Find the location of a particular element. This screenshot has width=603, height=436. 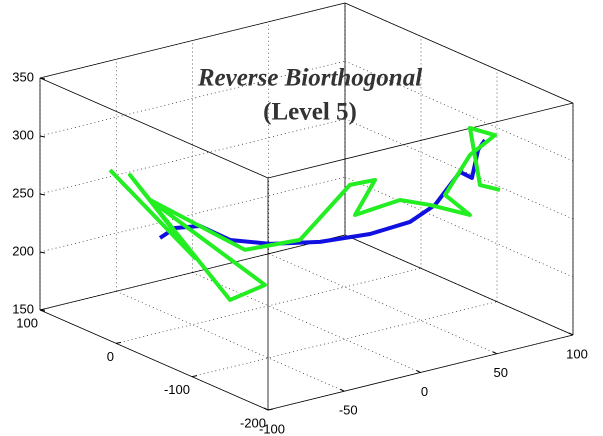

x-tick-label: -100 is located at coordinates (272, 428).